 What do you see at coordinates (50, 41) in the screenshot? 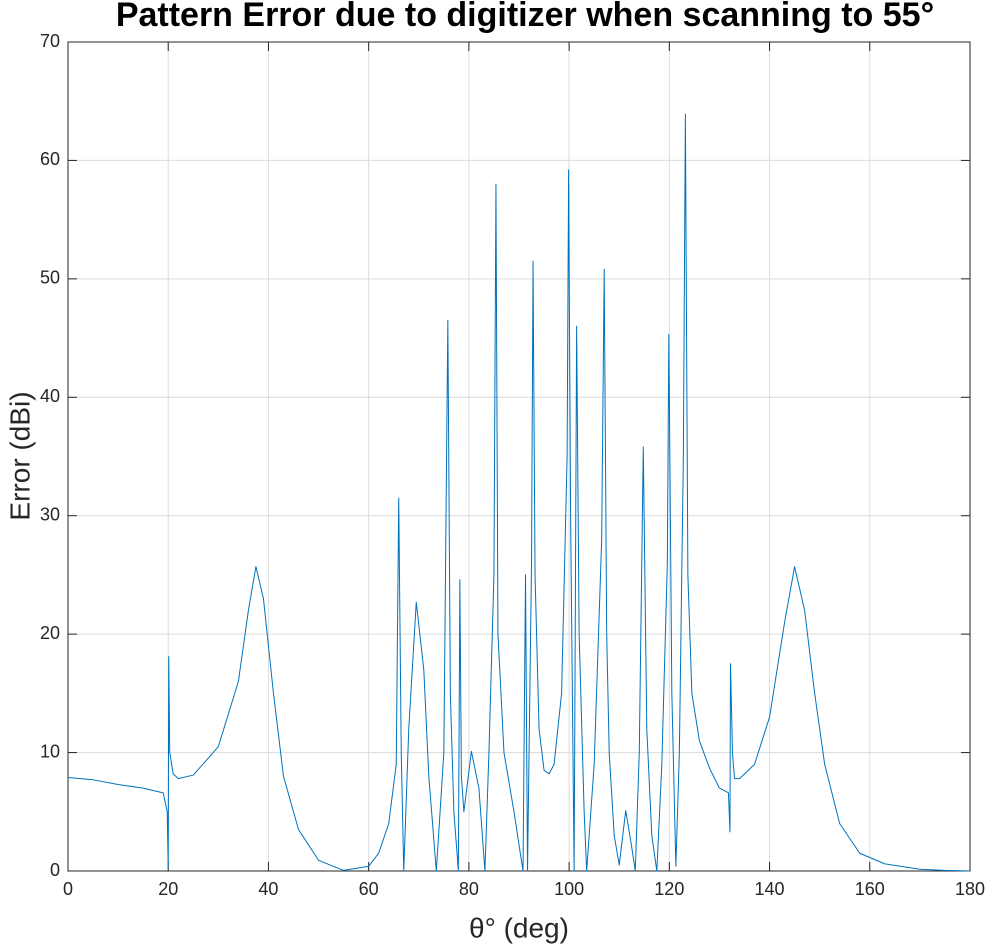
I see `y-tick-label: 70` at bounding box center [50, 41].